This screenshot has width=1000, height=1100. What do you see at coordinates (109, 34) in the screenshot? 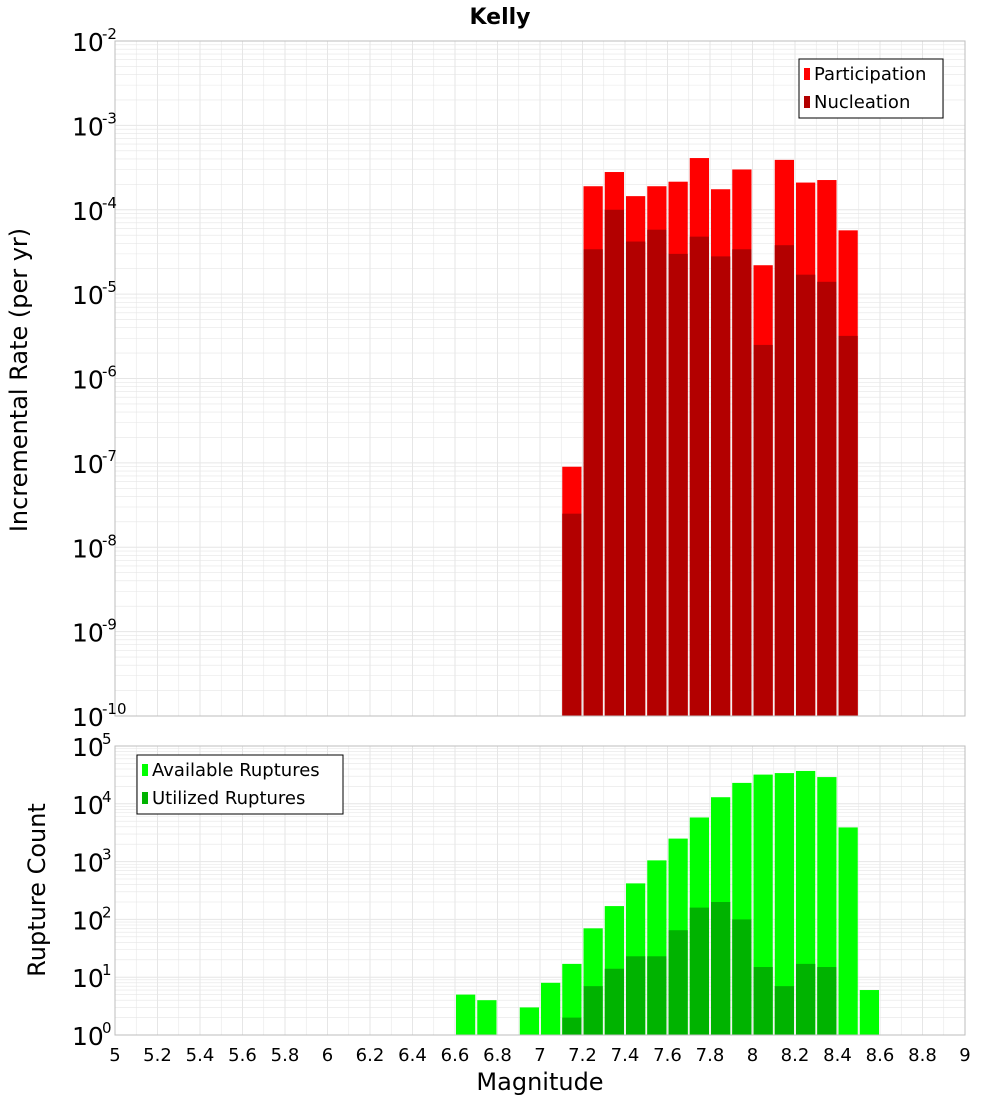
I see `y-tick-exponent: -2` at bounding box center [109, 34].